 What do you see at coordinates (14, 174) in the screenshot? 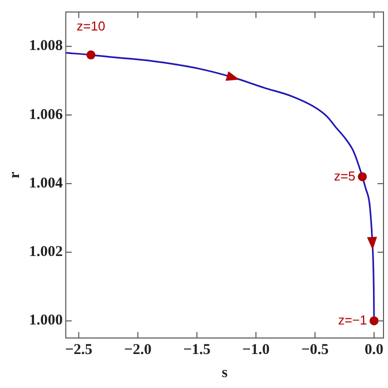
I see `y-axis-title: r` at bounding box center [14, 174].